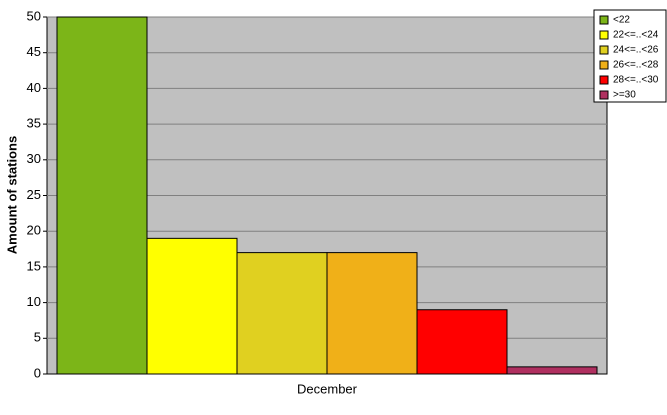  What do you see at coordinates (34, 123) in the screenshot?
I see `y-tick-label: 35` at bounding box center [34, 123].